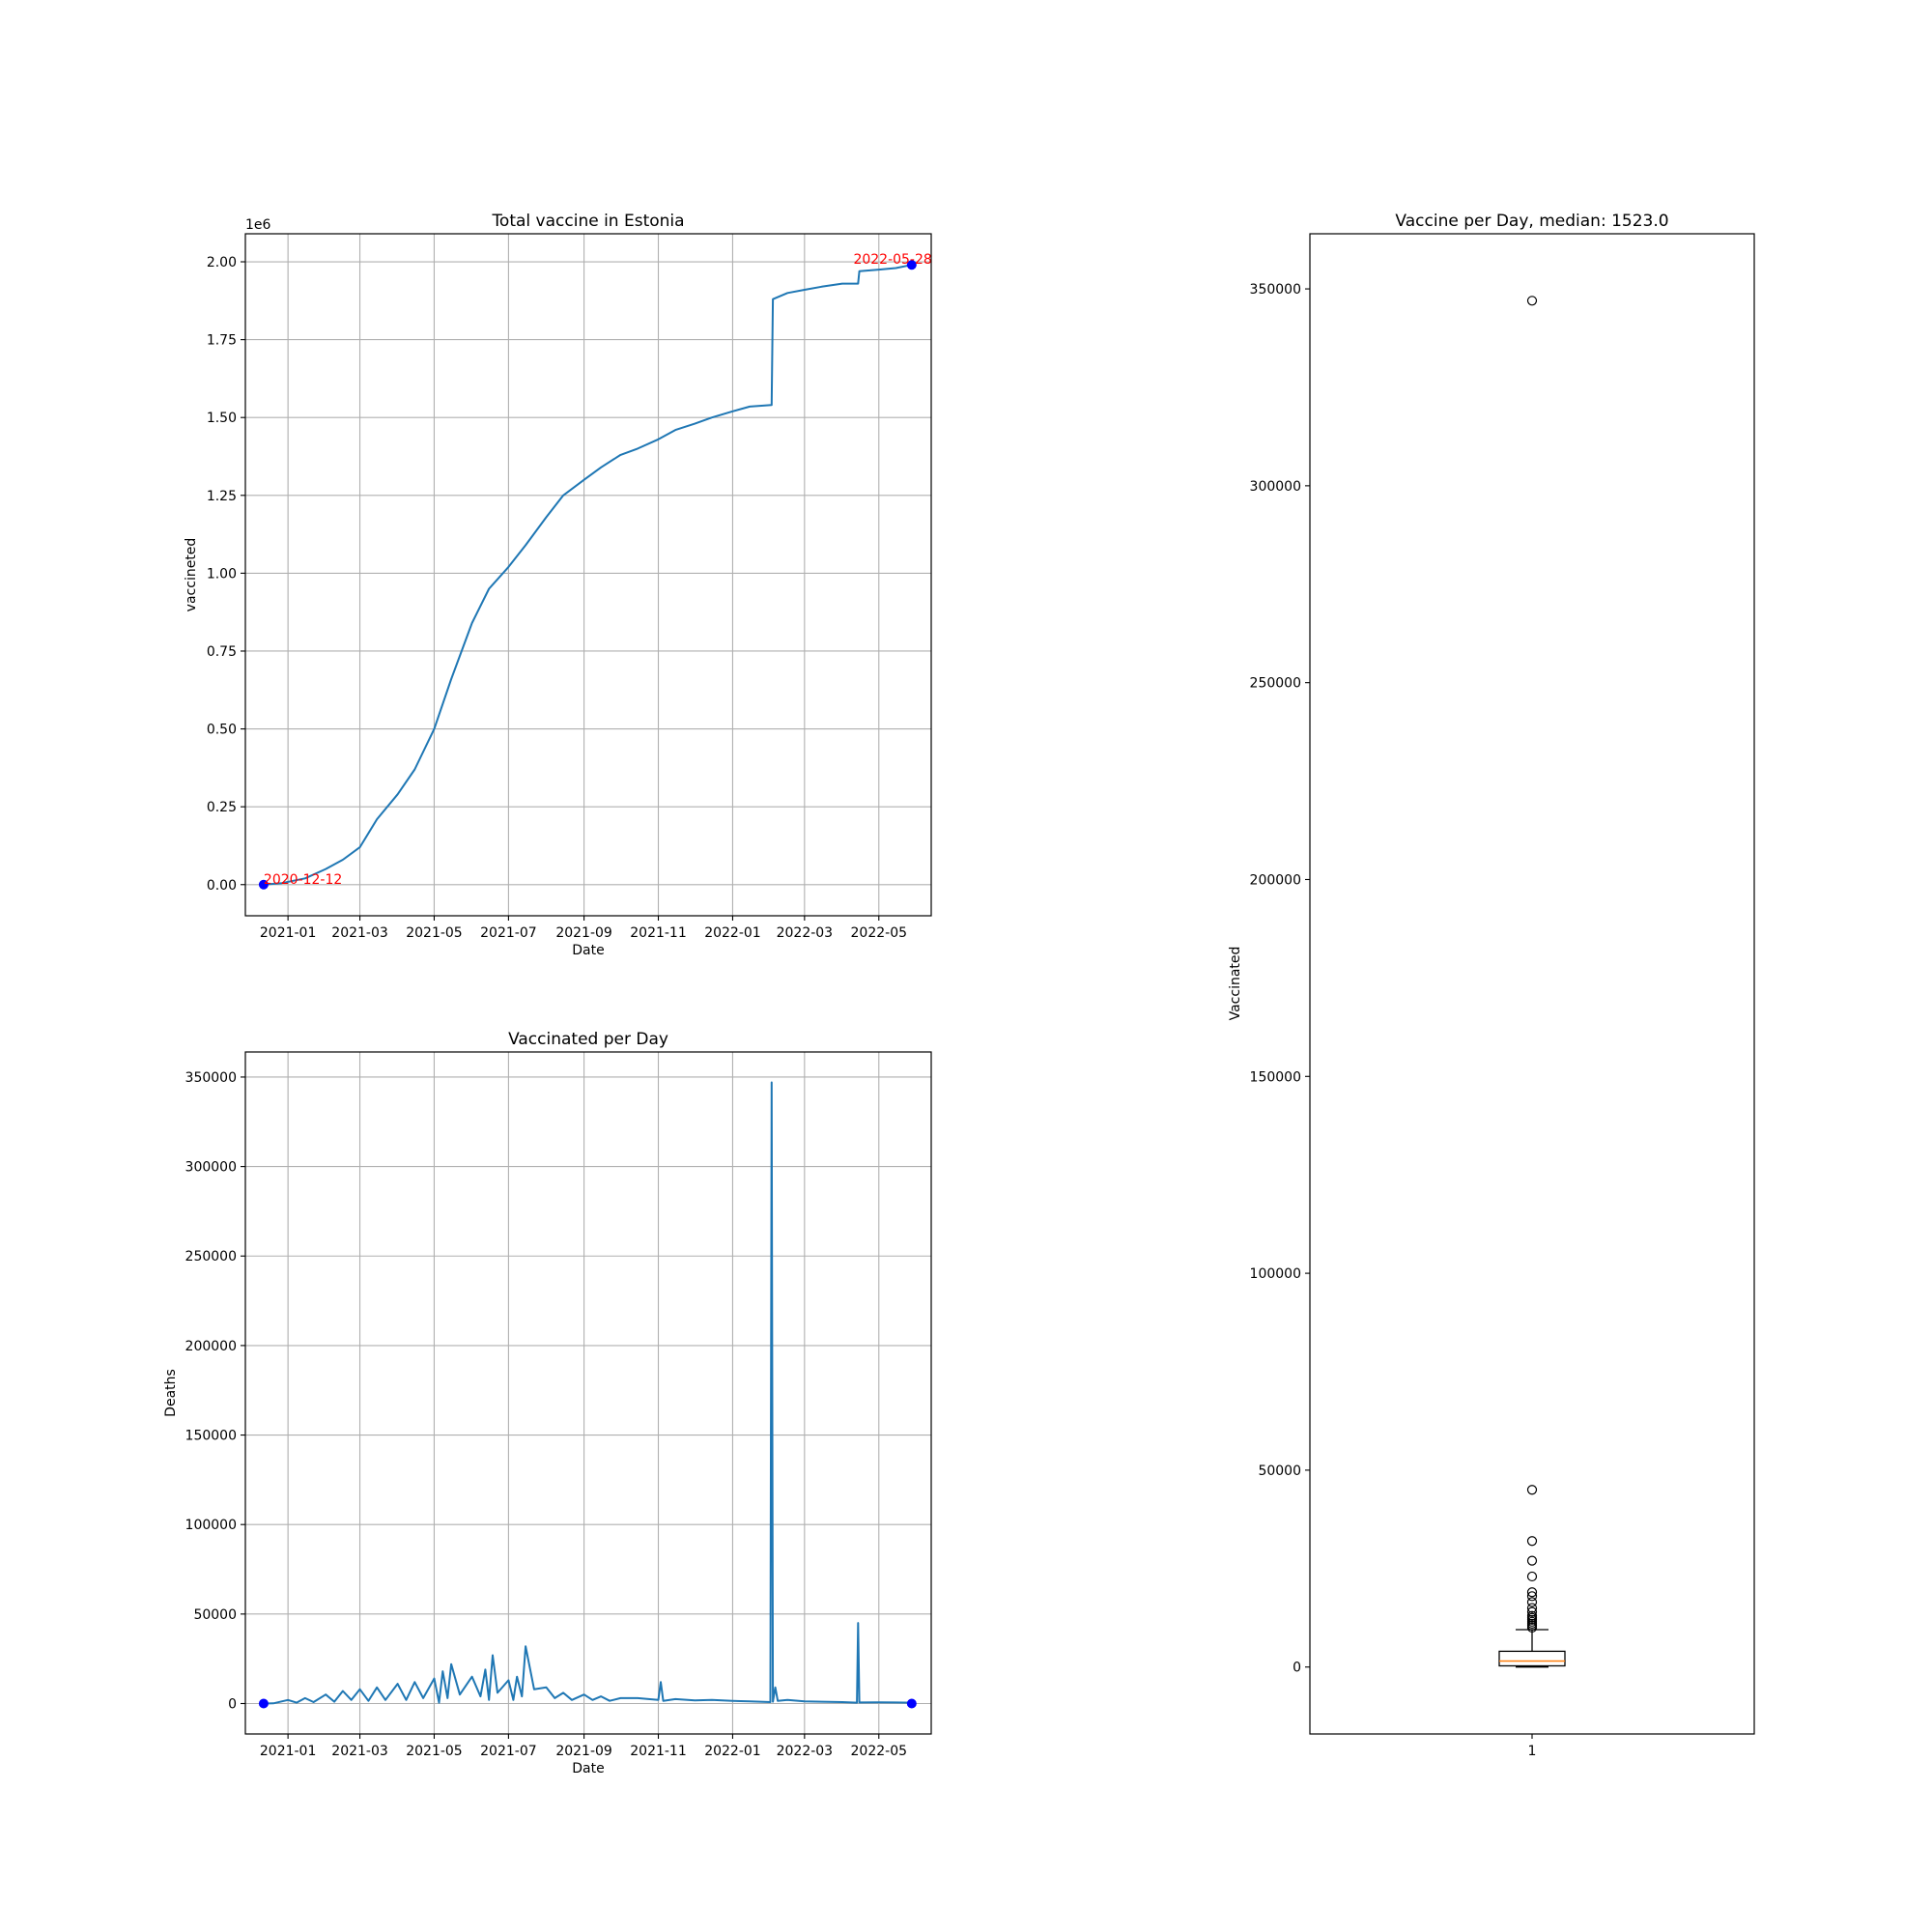 This screenshot has height=1932, width=1932. What do you see at coordinates (588, 950) in the screenshot?
I see `total-vaccine-xlabel: Date` at bounding box center [588, 950].